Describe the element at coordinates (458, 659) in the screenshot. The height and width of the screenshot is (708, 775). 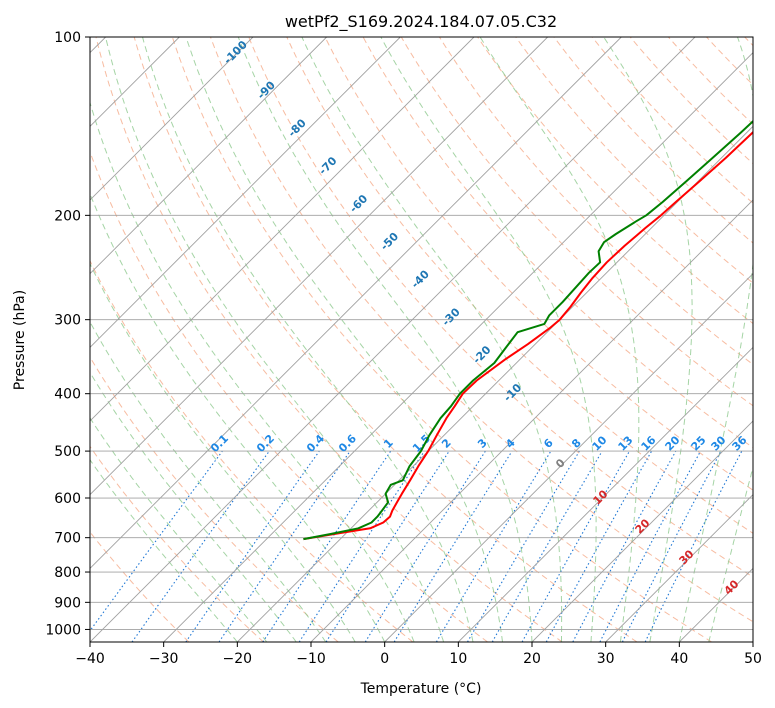
I see `x-tick-label: 10` at that location.